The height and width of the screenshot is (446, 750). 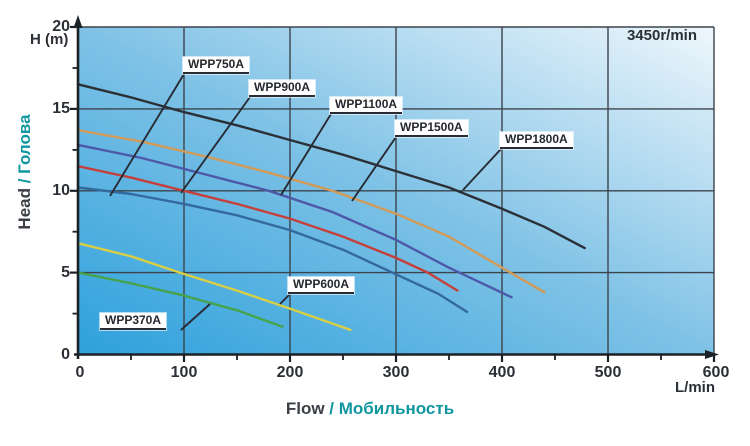 What do you see at coordinates (49, 39) in the screenshot?
I see `y-axis-unit-title: H (m)` at bounding box center [49, 39].